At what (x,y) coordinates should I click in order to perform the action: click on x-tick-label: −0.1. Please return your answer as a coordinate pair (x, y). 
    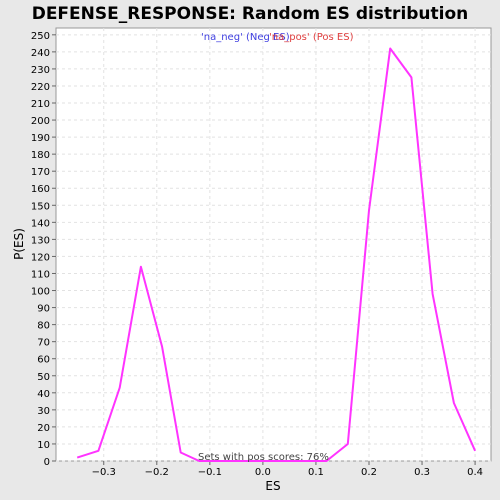
    Looking at the image, I should click on (210, 472).